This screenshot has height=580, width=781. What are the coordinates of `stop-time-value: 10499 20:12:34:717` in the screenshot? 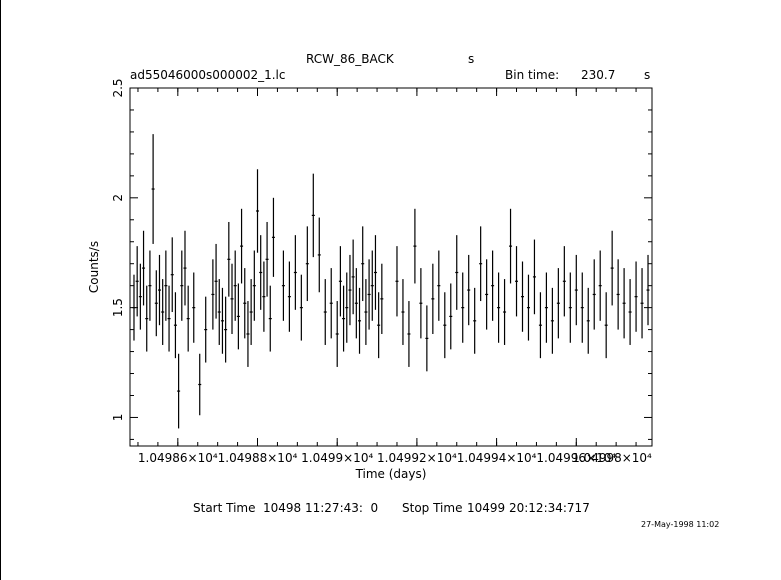 It's located at (528, 508).